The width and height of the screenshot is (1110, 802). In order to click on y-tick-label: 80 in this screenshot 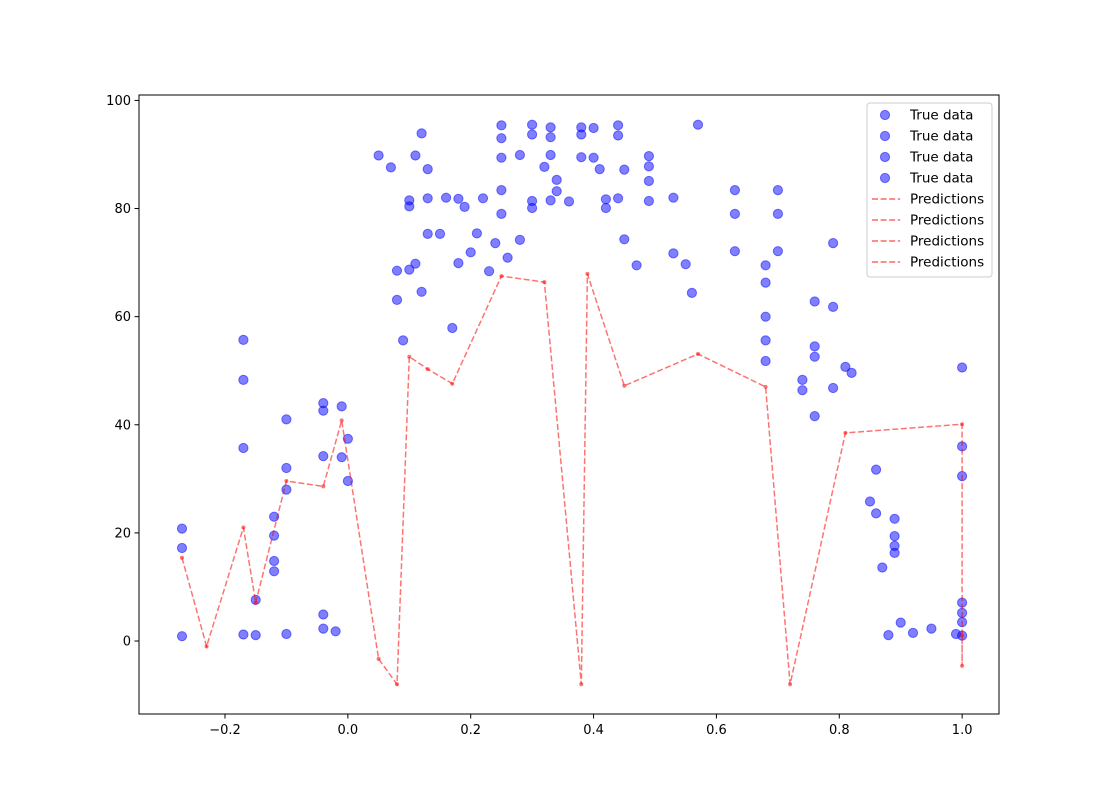, I will do `click(122, 209)`.